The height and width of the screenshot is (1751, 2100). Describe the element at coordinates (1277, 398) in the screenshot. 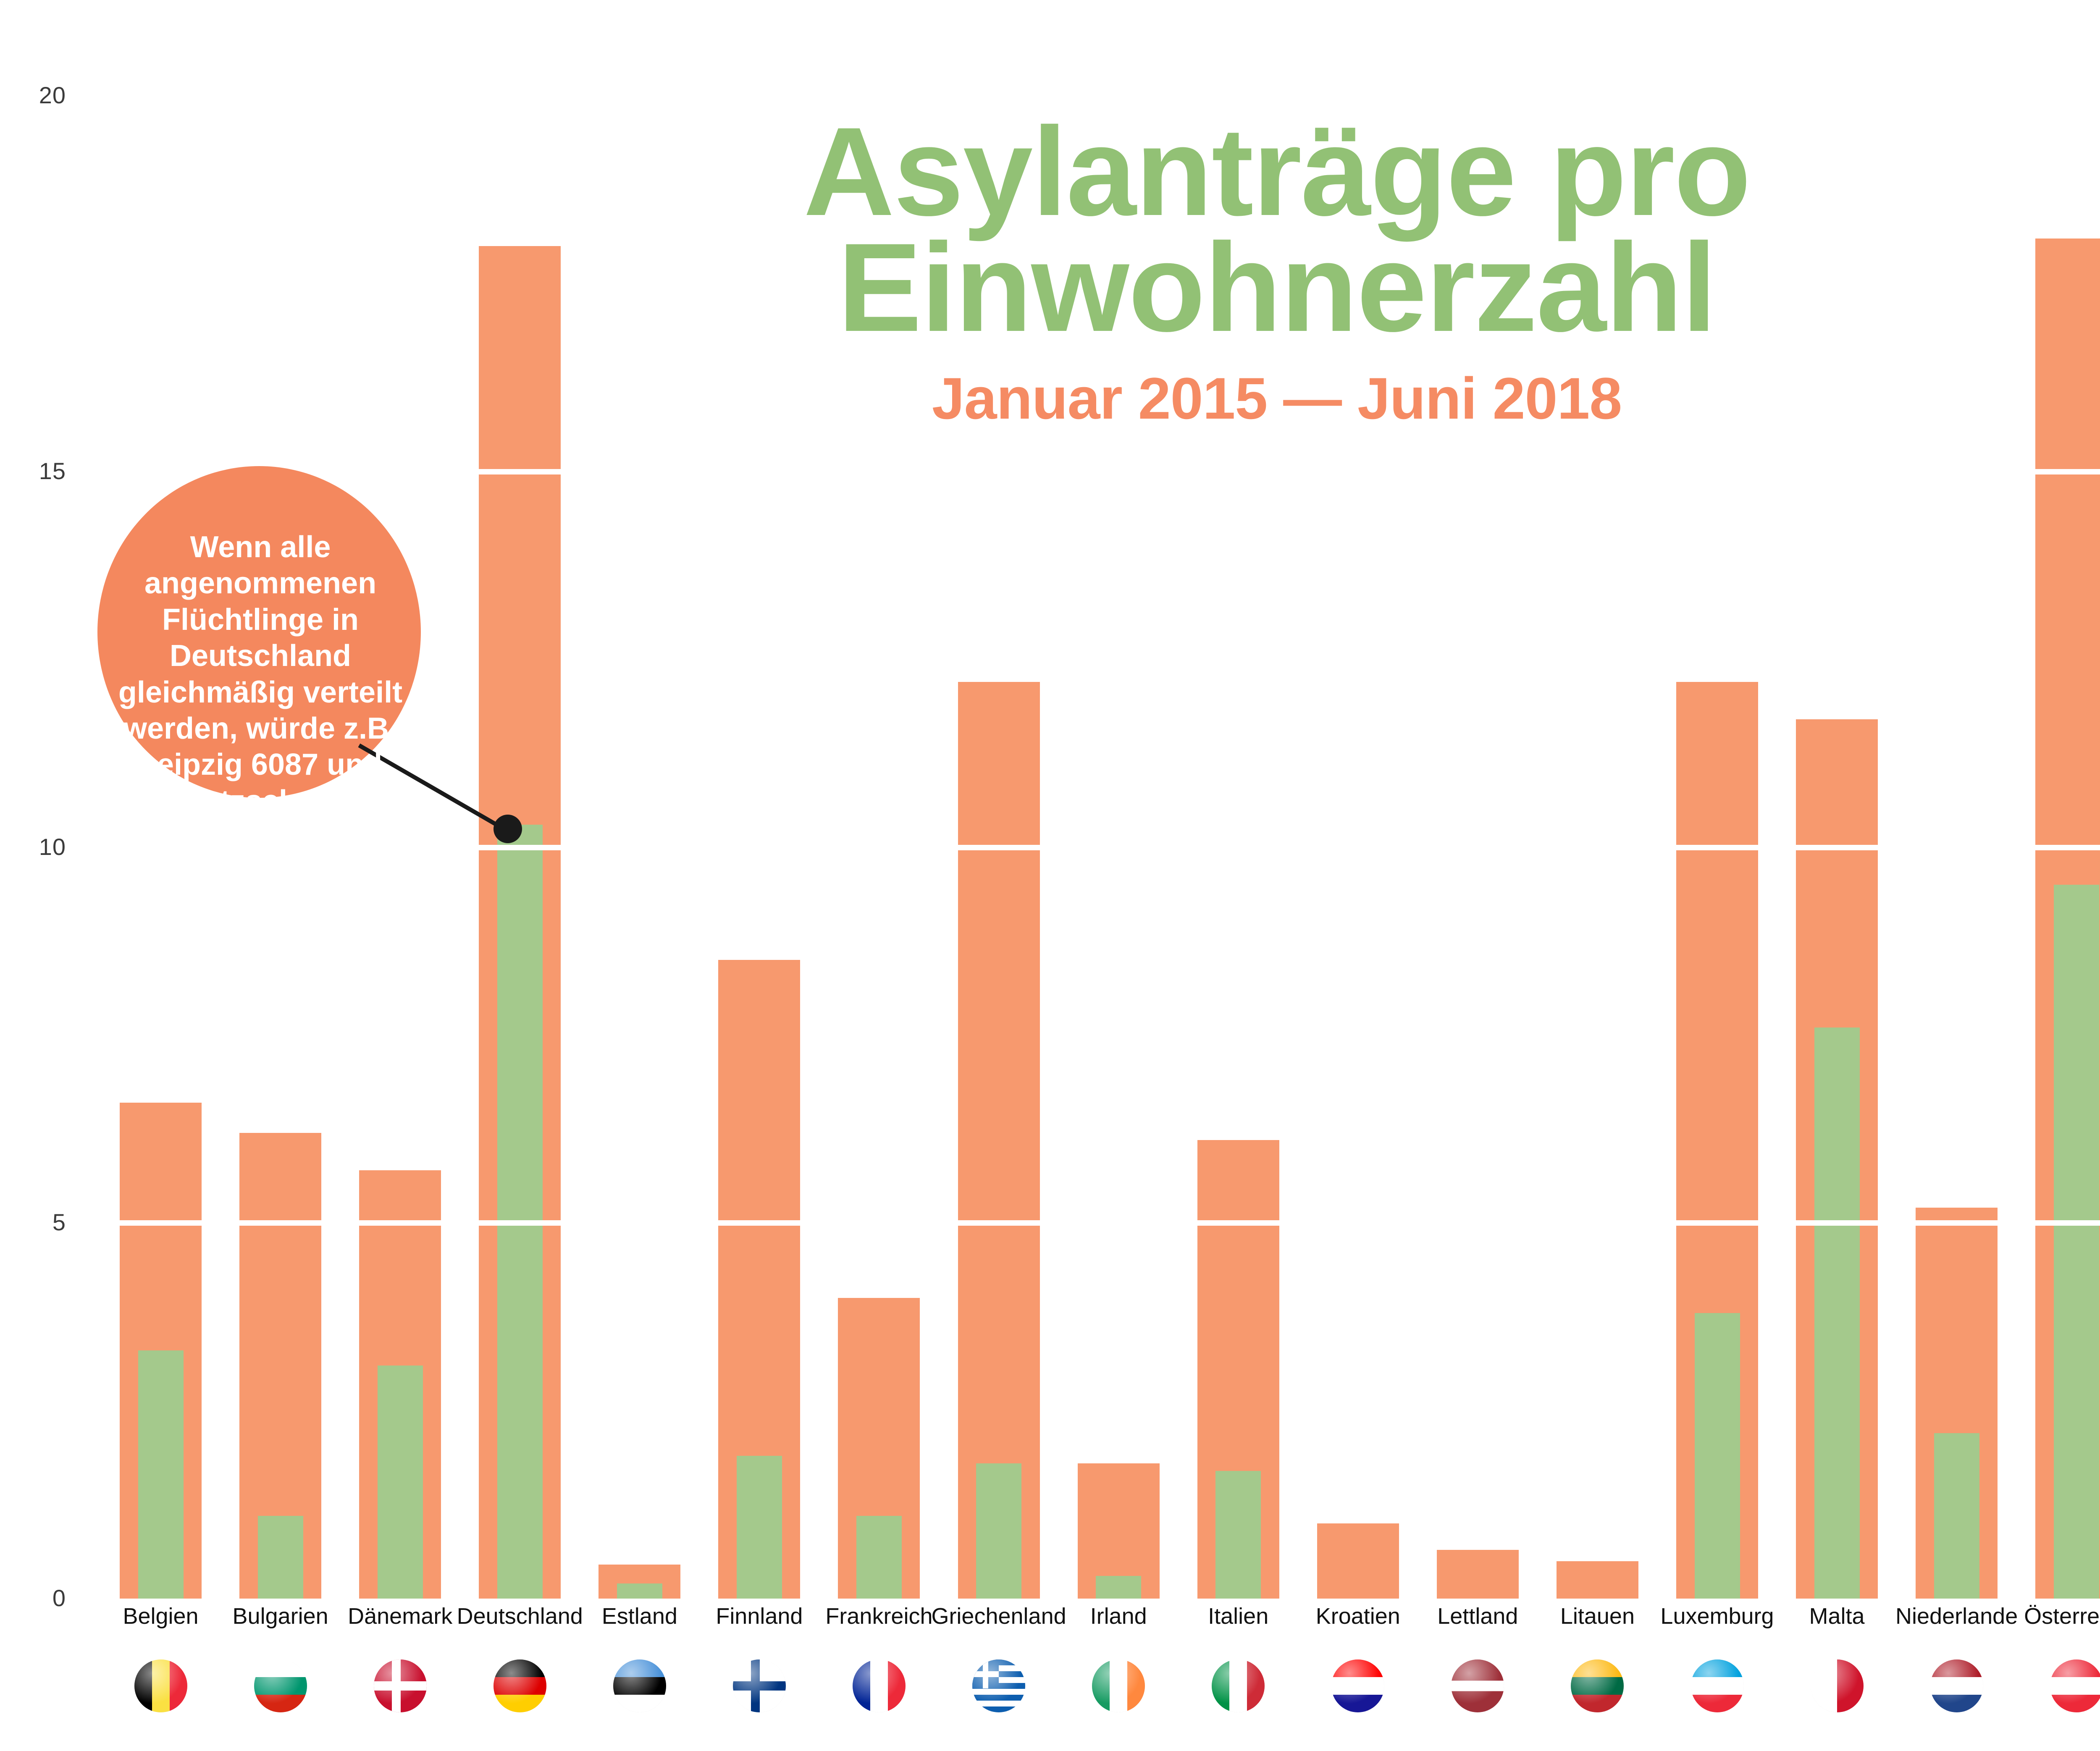

I see `chart-subtitle: Januar 2015 — Juni 2018` at that location.